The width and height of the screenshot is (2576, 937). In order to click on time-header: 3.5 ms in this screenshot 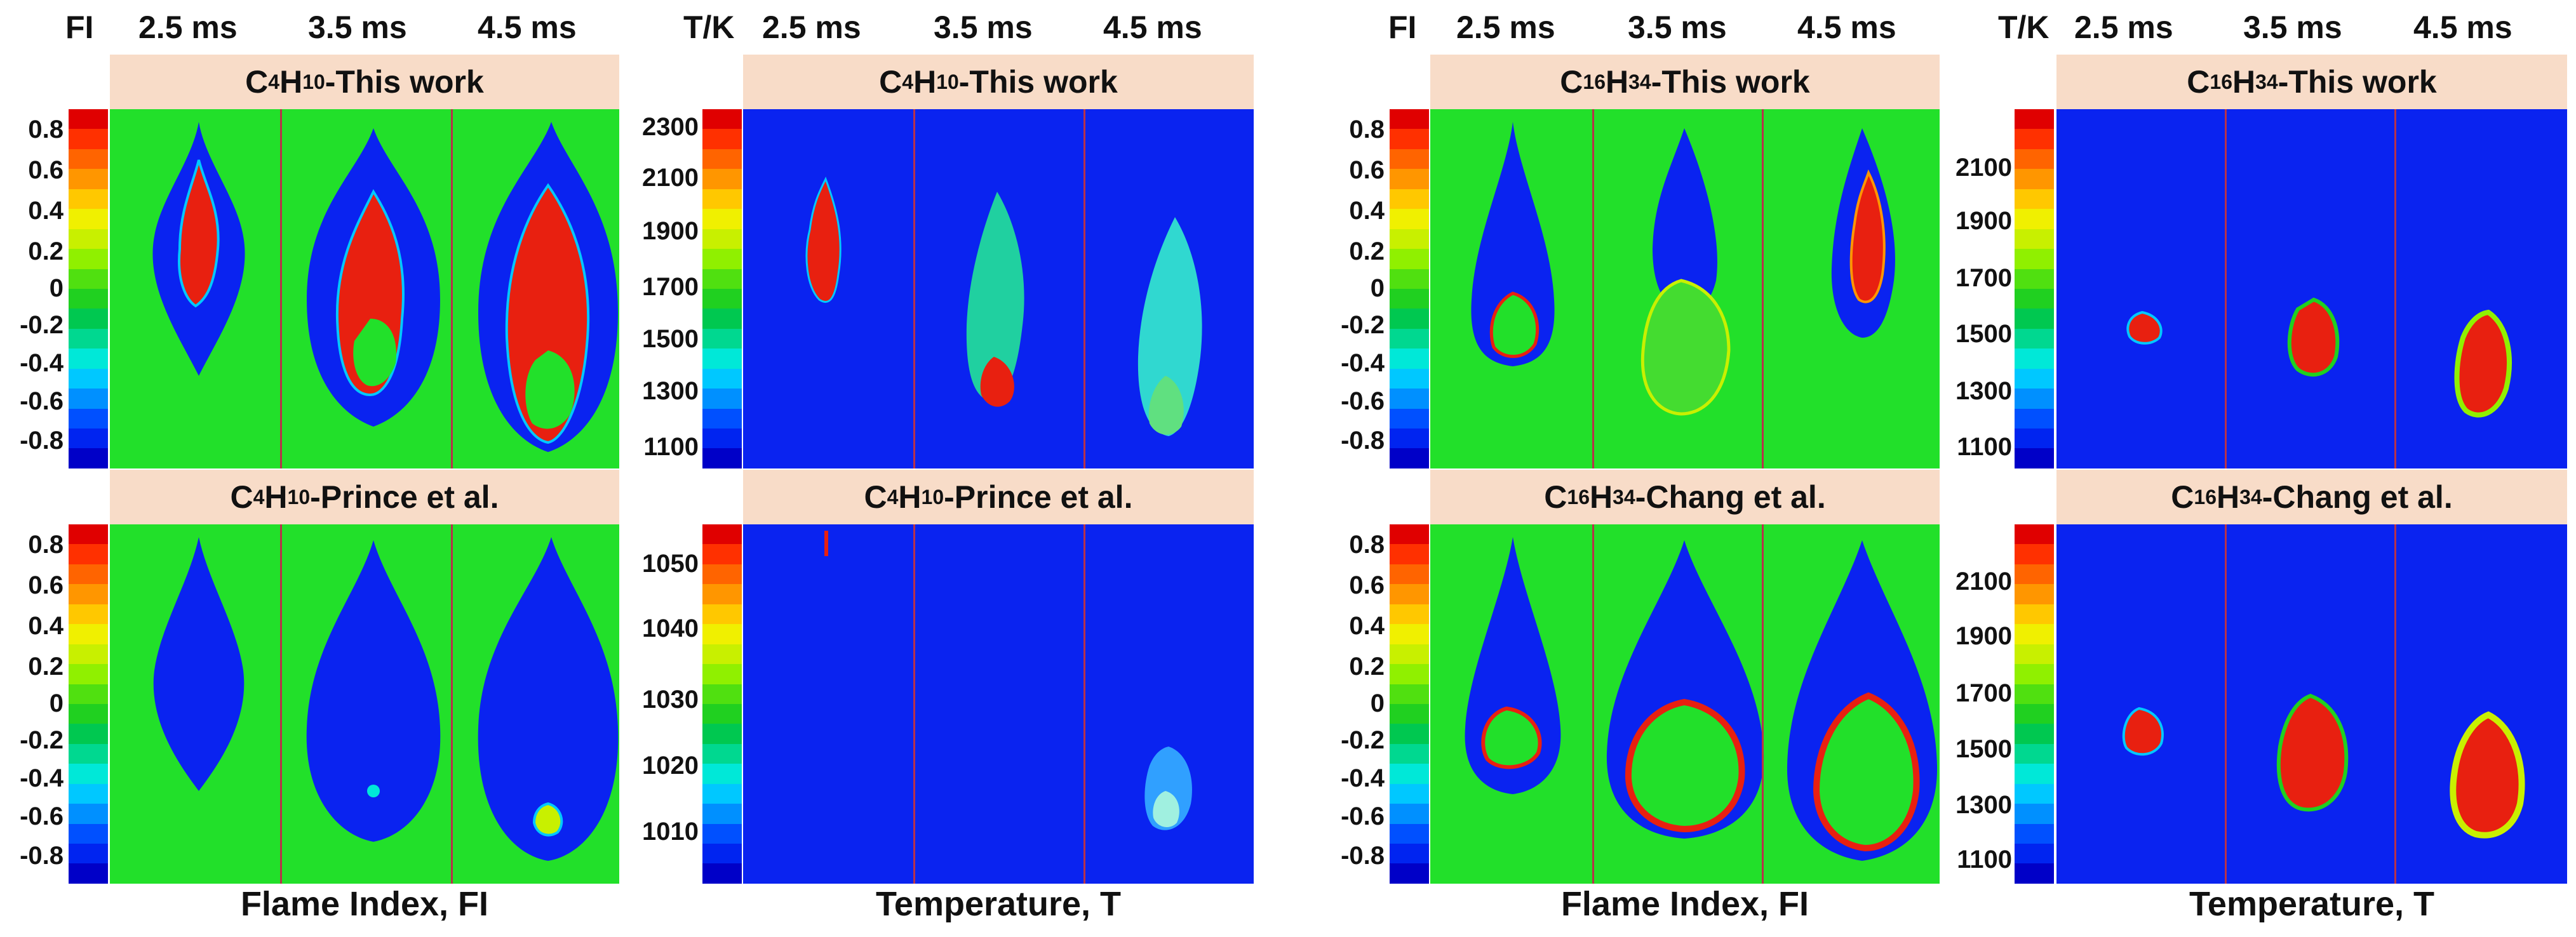, I will do `click(2292, 27)`.